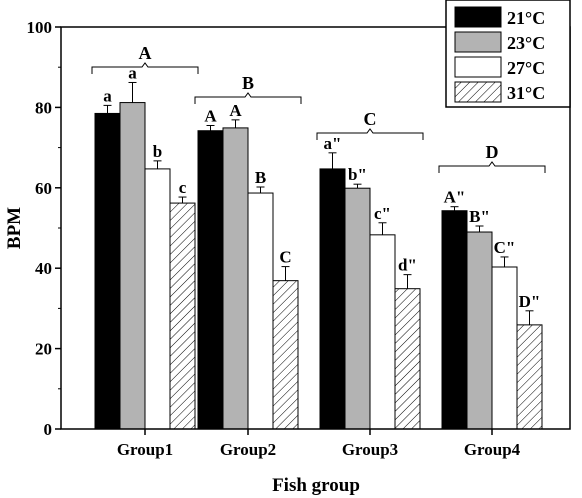  Describe the element at coordinates (505, 247) in the screenshot. I see `significance-letter-g4-s3: C"` at that location.